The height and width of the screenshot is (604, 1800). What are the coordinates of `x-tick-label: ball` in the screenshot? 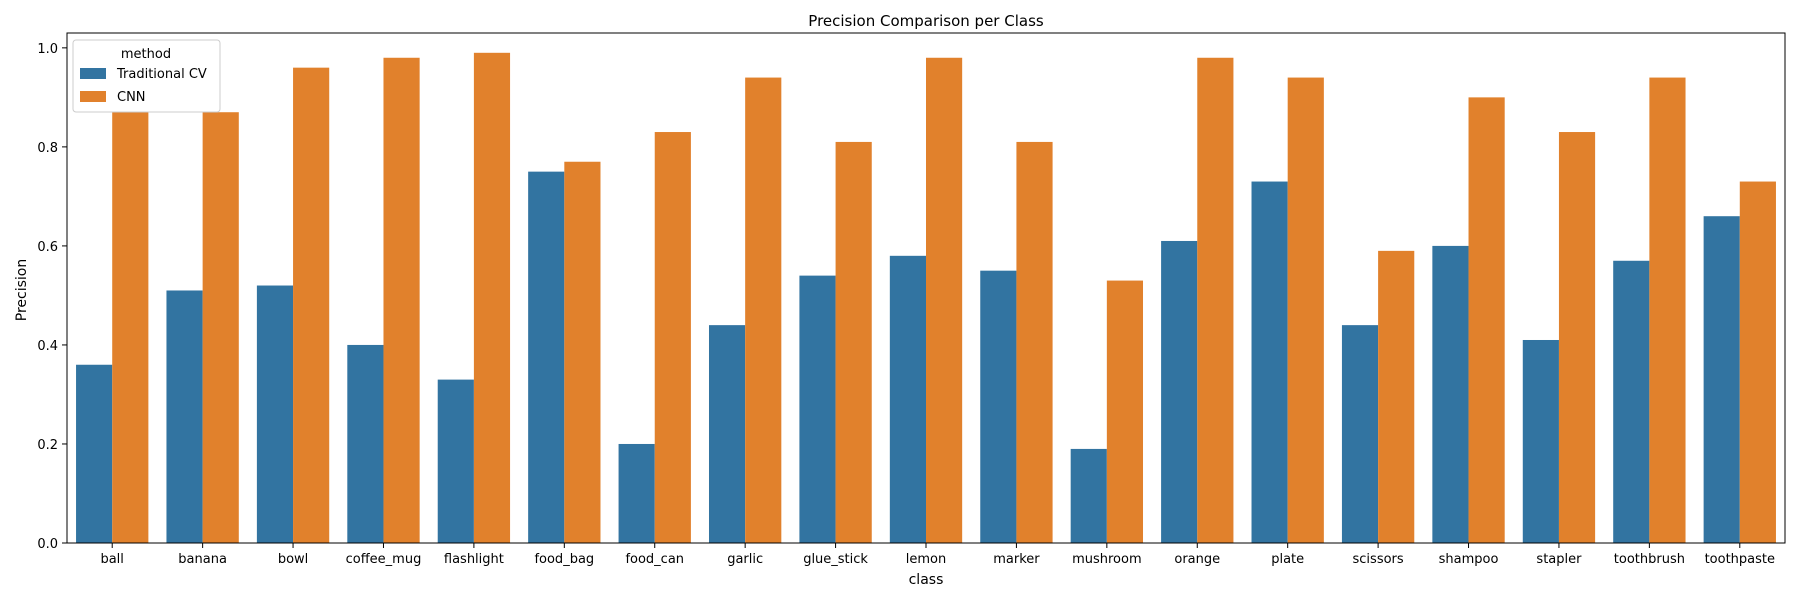 It's located at (111, 559).